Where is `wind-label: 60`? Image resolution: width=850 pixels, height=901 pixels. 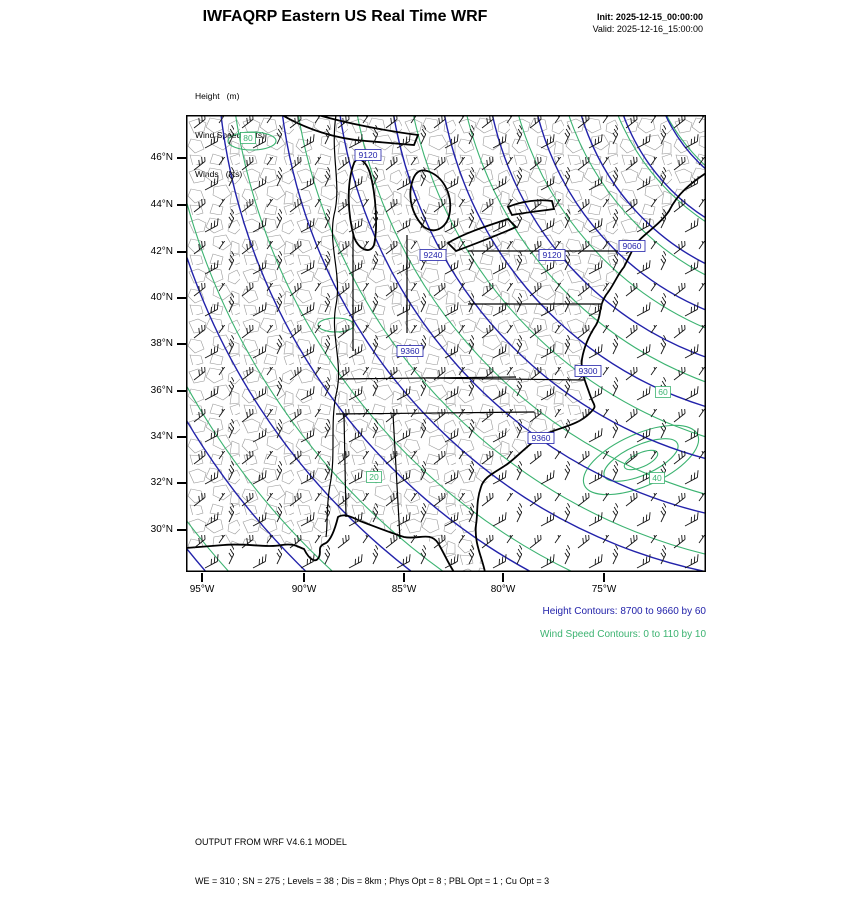
wind-label: 60 is located at coordinates (663, 392).